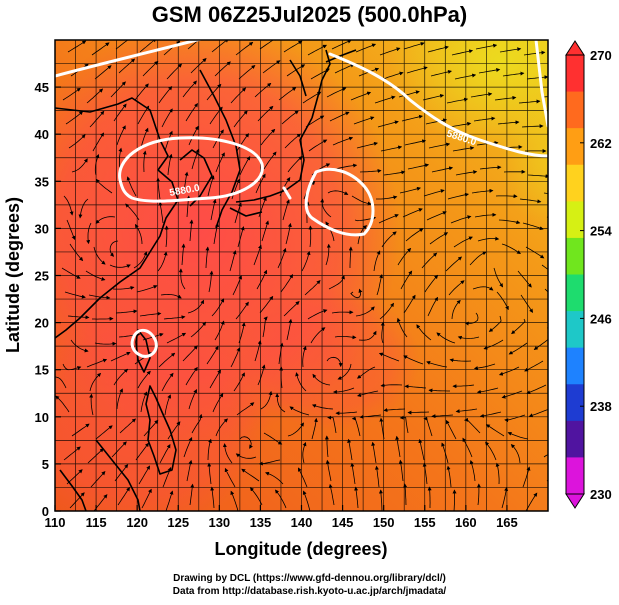 The image size is (619, 605). I want to click on y-tick-label: 45, so click(42, 87).